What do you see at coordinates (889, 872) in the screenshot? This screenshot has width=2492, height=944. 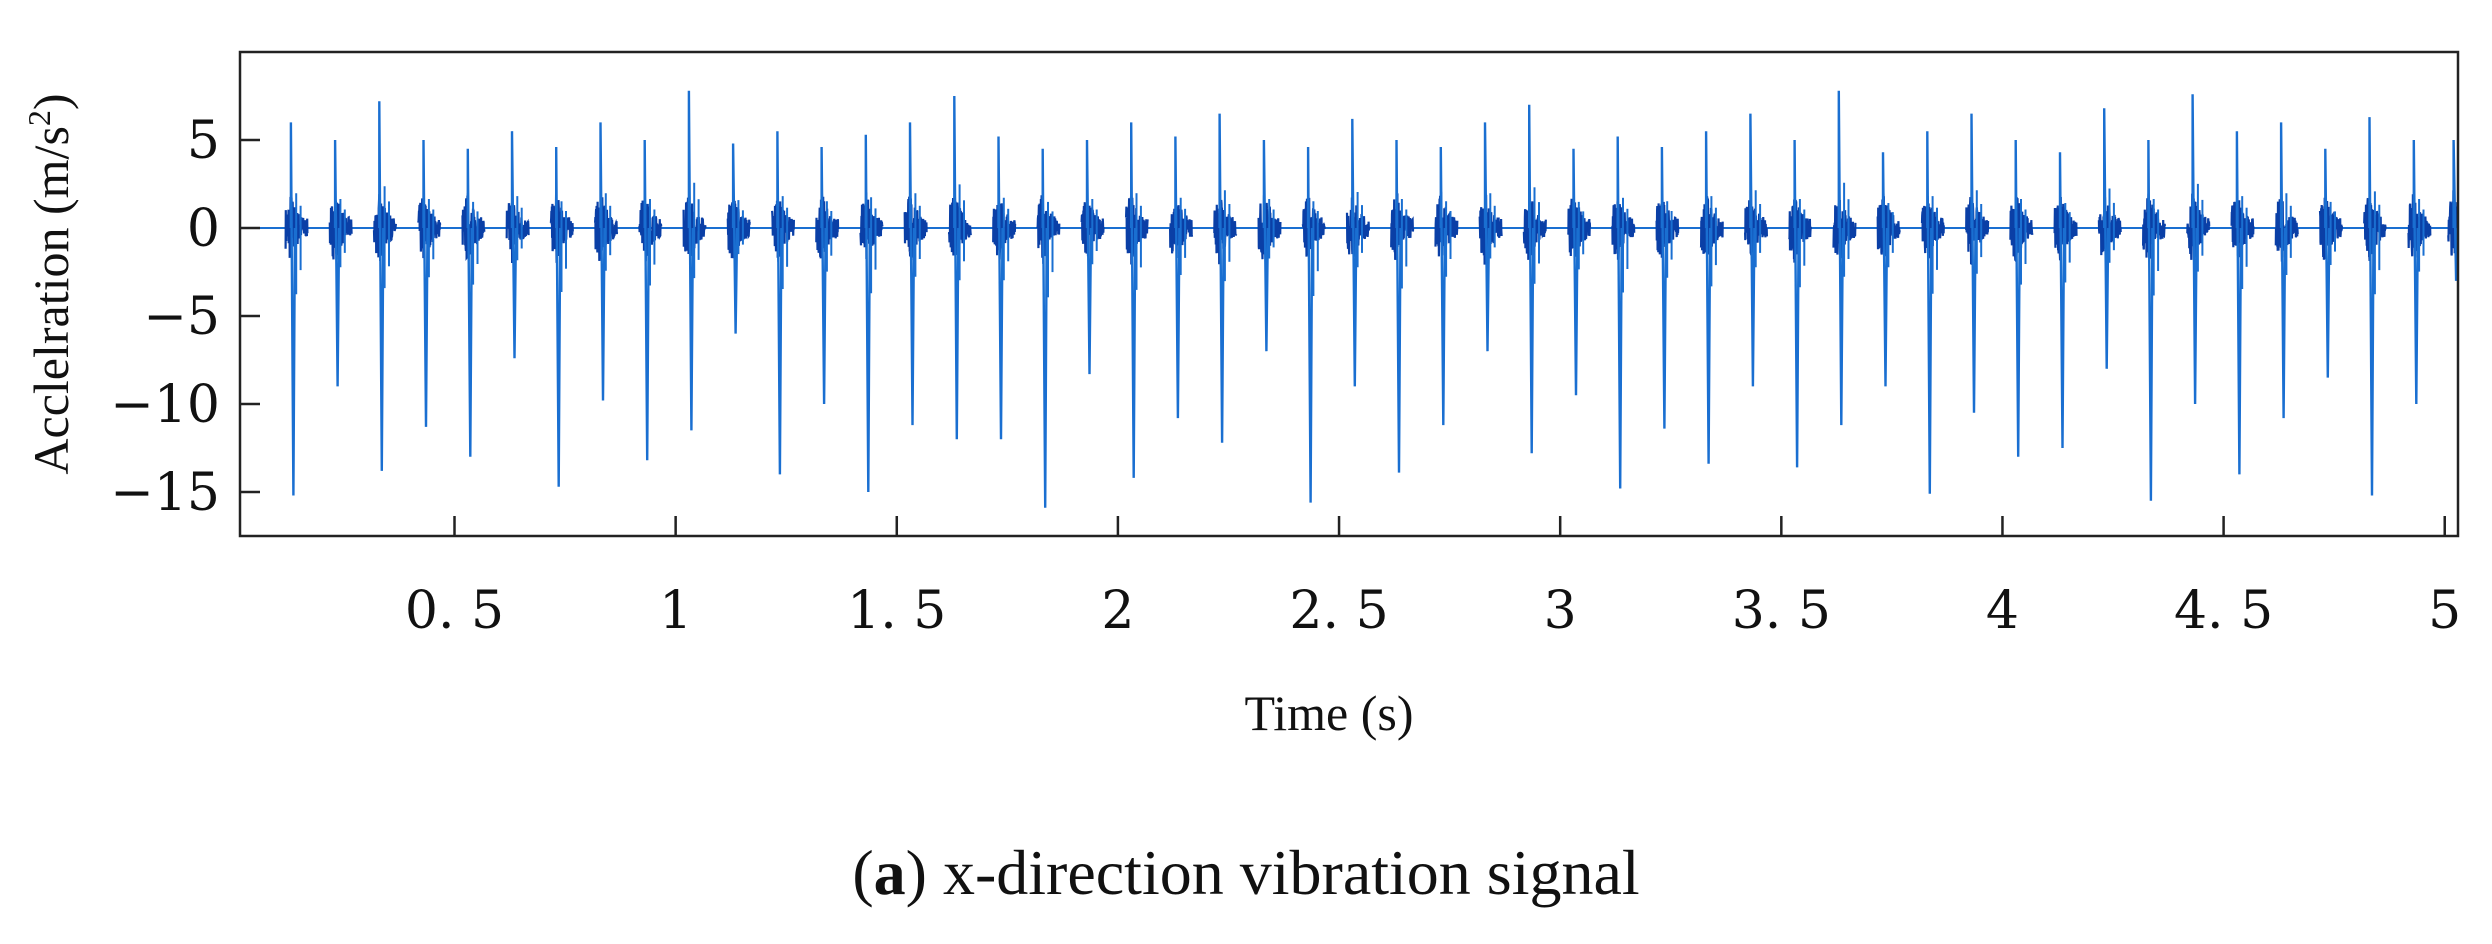 I see `caption-label: a` at bounding box center [889, 872].